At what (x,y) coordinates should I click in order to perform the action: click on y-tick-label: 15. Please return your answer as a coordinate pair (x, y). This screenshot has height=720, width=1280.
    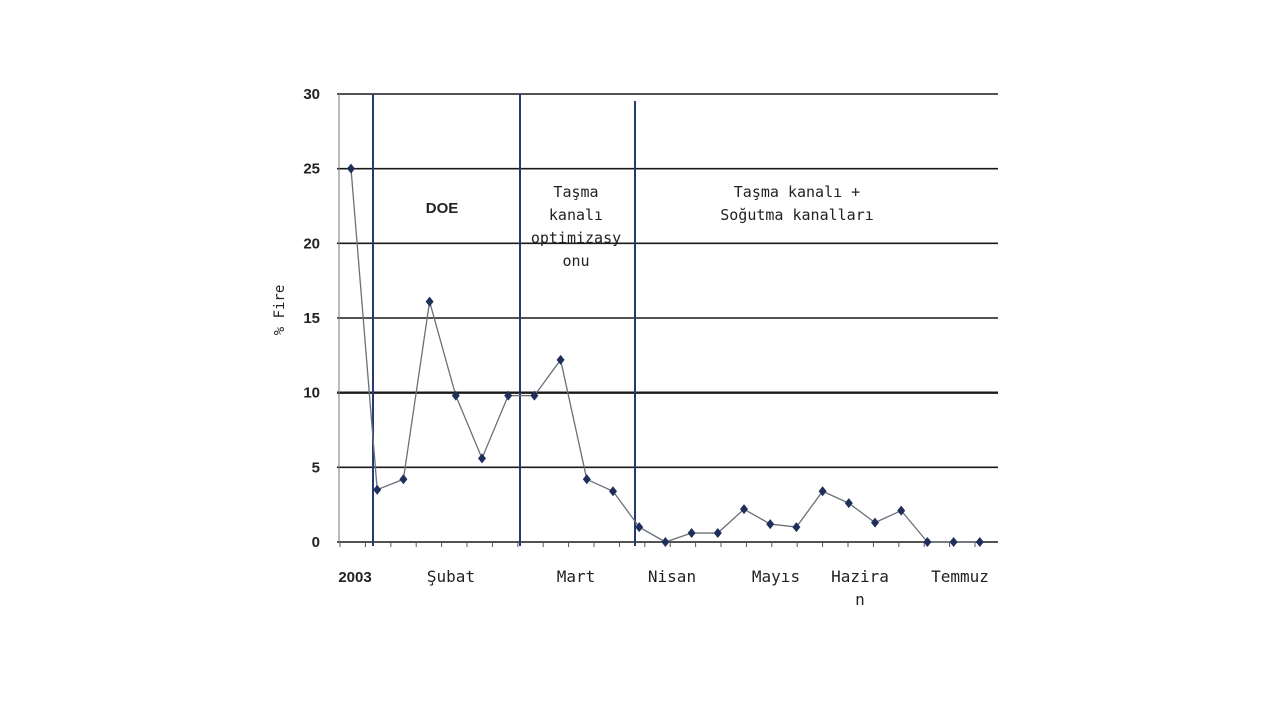
    Looking at the image, I should click on (311, 318).